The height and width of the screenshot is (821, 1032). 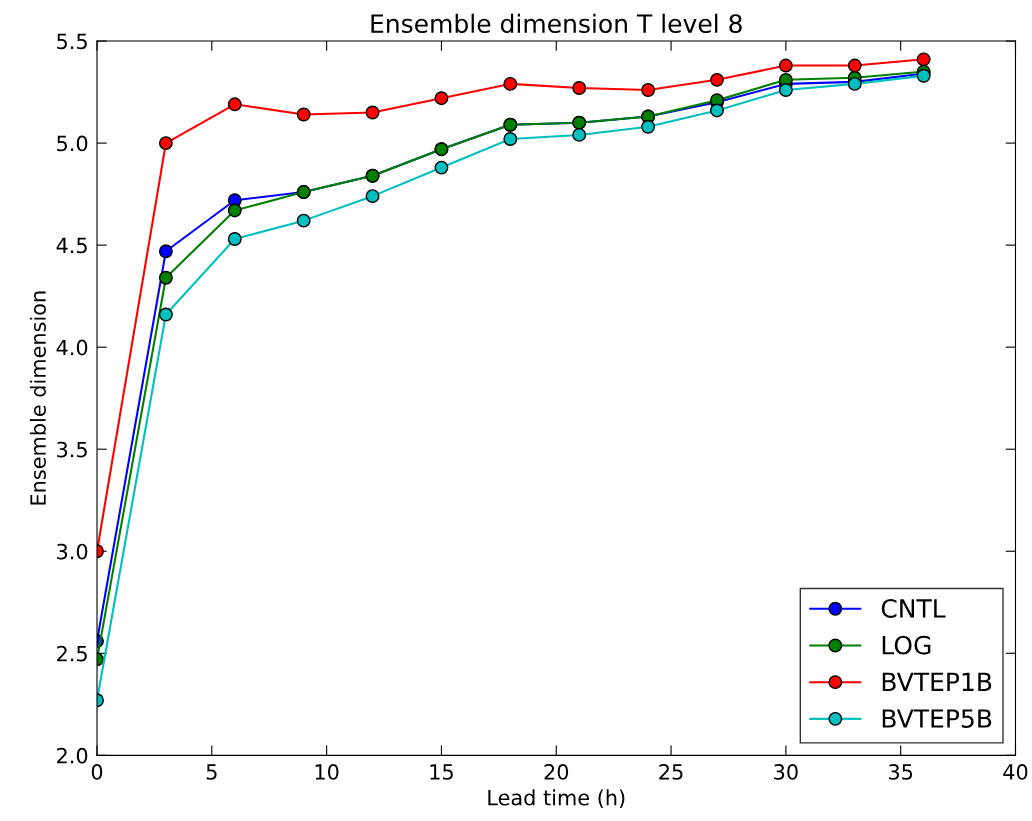 I want to click on y-tick-label: 5.5, so click(x=72, y=41).